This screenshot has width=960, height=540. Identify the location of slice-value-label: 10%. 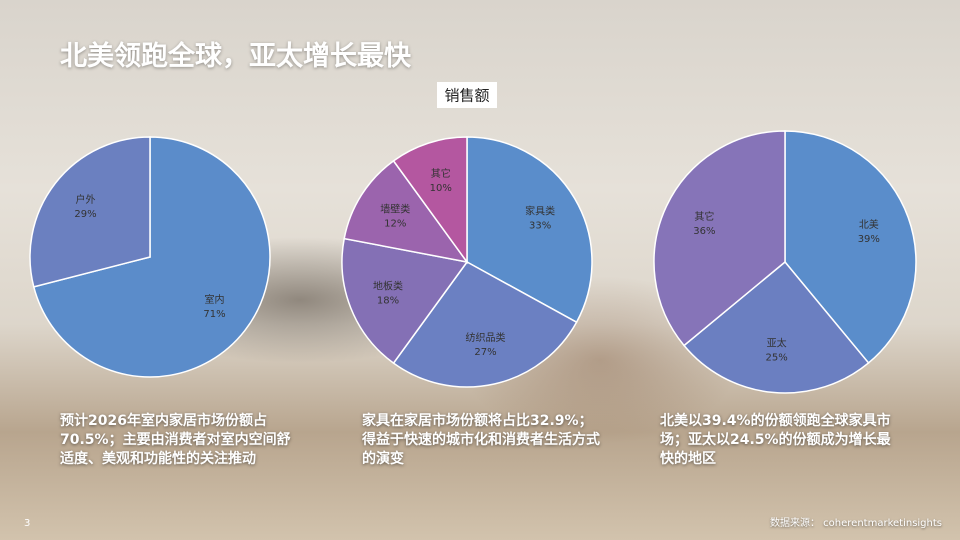
(441, 188).